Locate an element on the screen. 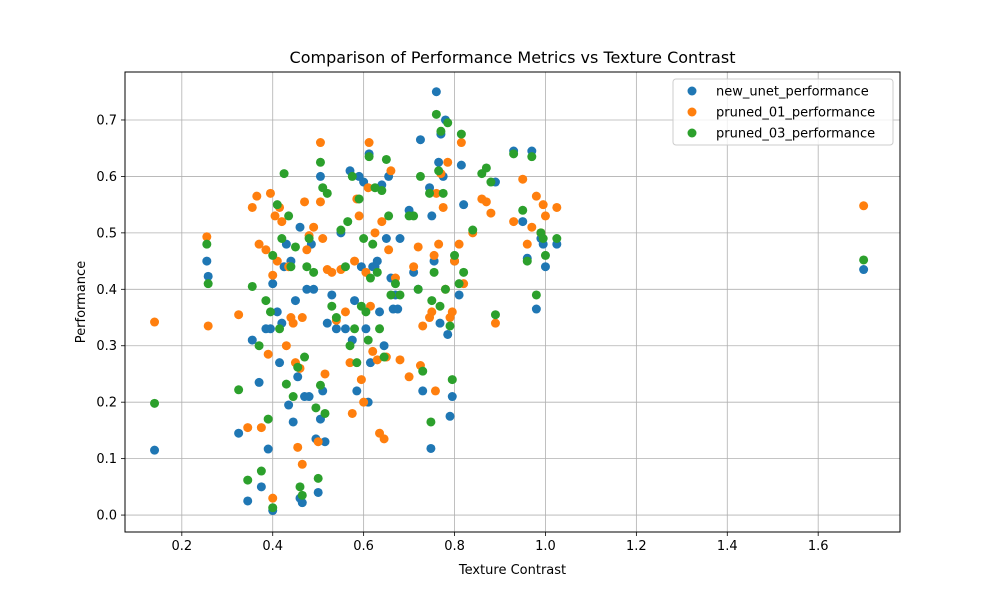 The height and width of the screenshot is (600, 1000). y-tick-label: 0.6 is located at coordinates (106, 177).